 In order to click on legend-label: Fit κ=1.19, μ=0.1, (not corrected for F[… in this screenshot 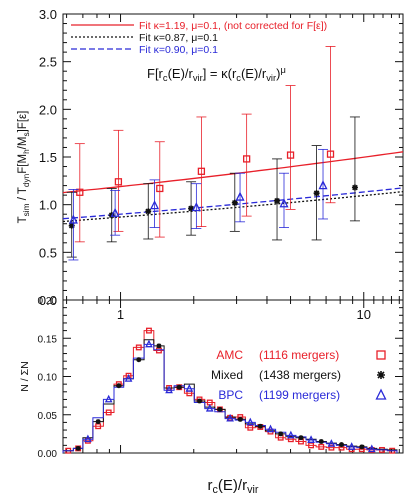, I will do `click(233, 26)`.